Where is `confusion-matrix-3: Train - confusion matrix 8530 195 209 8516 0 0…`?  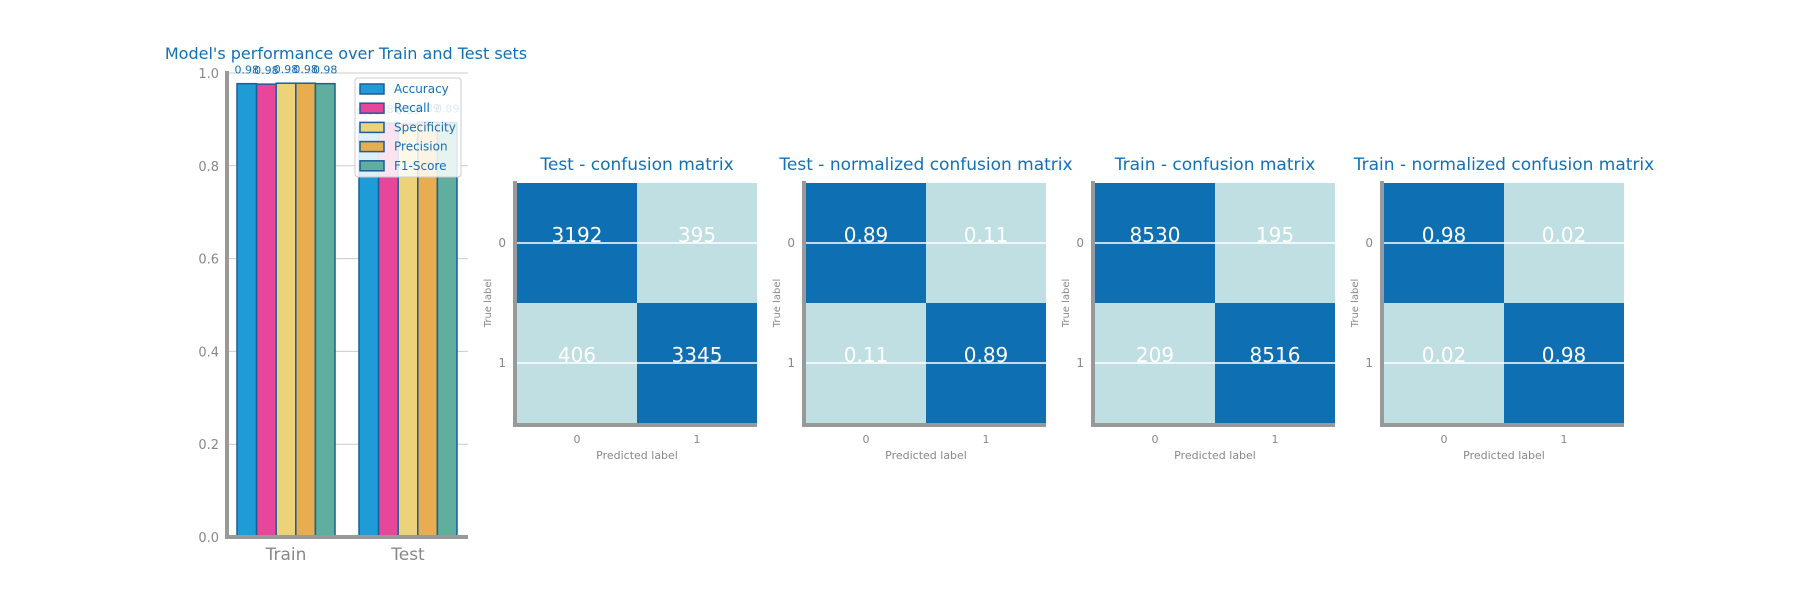 confusion-matrix-3: Train - confusion matrix 8530 195 209 8516 0 0… is located at coordinates (1198, 308).